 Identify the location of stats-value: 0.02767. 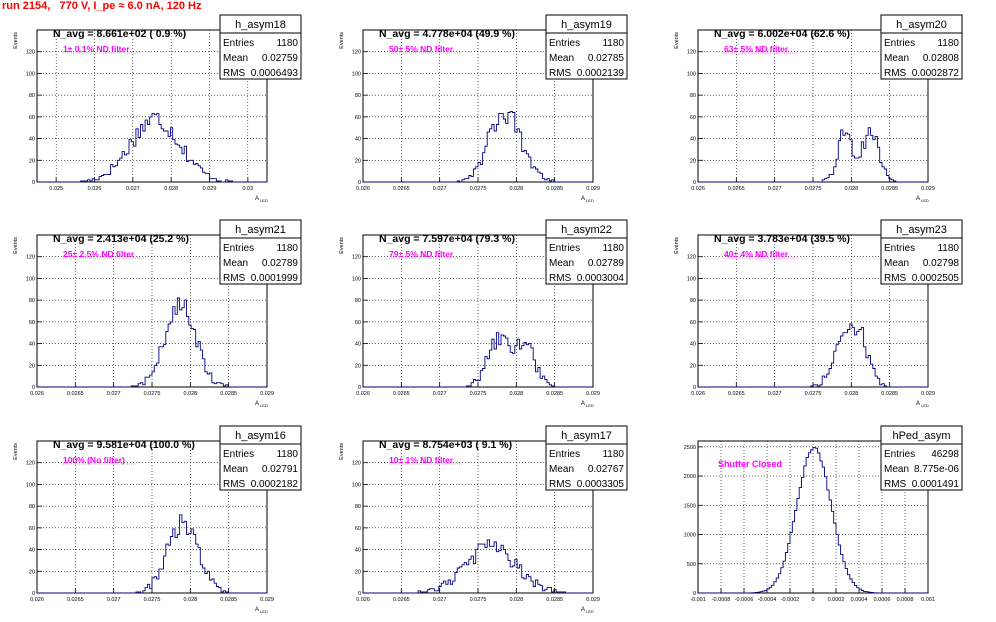
(606, 469).